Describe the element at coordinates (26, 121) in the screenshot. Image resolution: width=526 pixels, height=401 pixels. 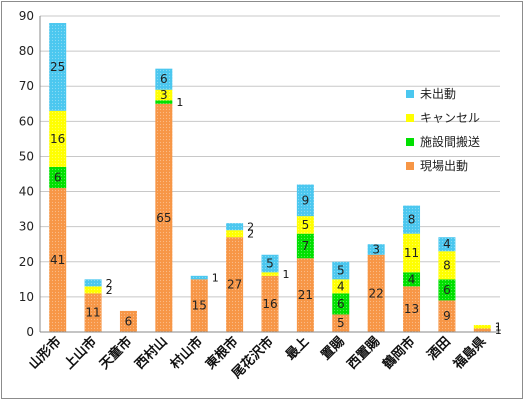
I see `y-tick-label: 60` at that location.